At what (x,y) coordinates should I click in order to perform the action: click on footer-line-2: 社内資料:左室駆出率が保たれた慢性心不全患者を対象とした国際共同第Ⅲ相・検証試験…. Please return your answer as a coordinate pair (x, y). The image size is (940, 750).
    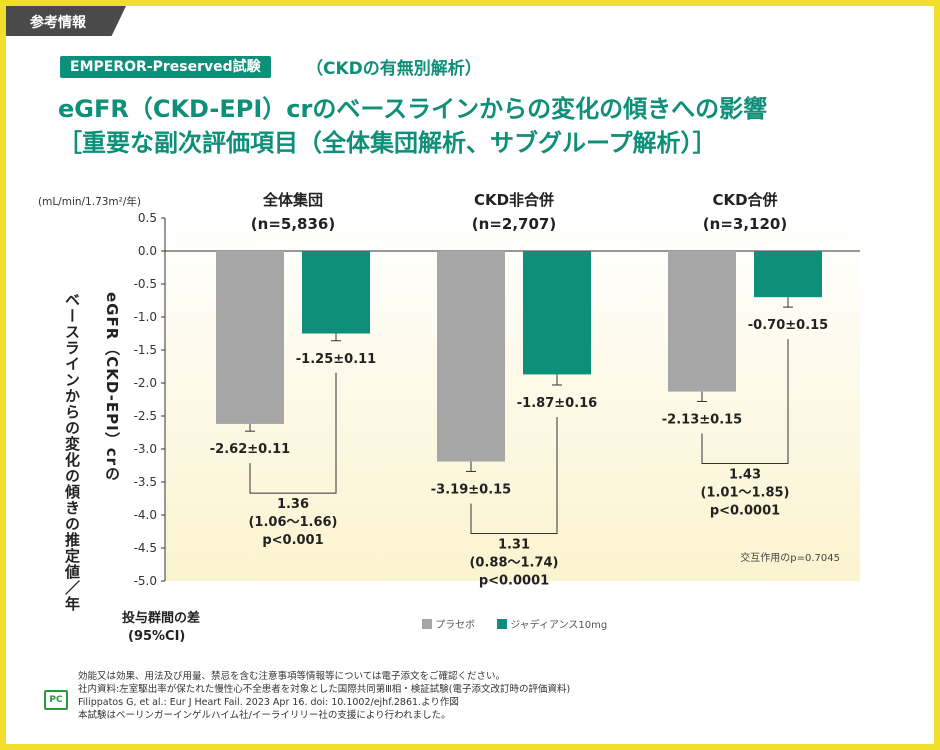
    Looking at the image, I should click on (324, 689).